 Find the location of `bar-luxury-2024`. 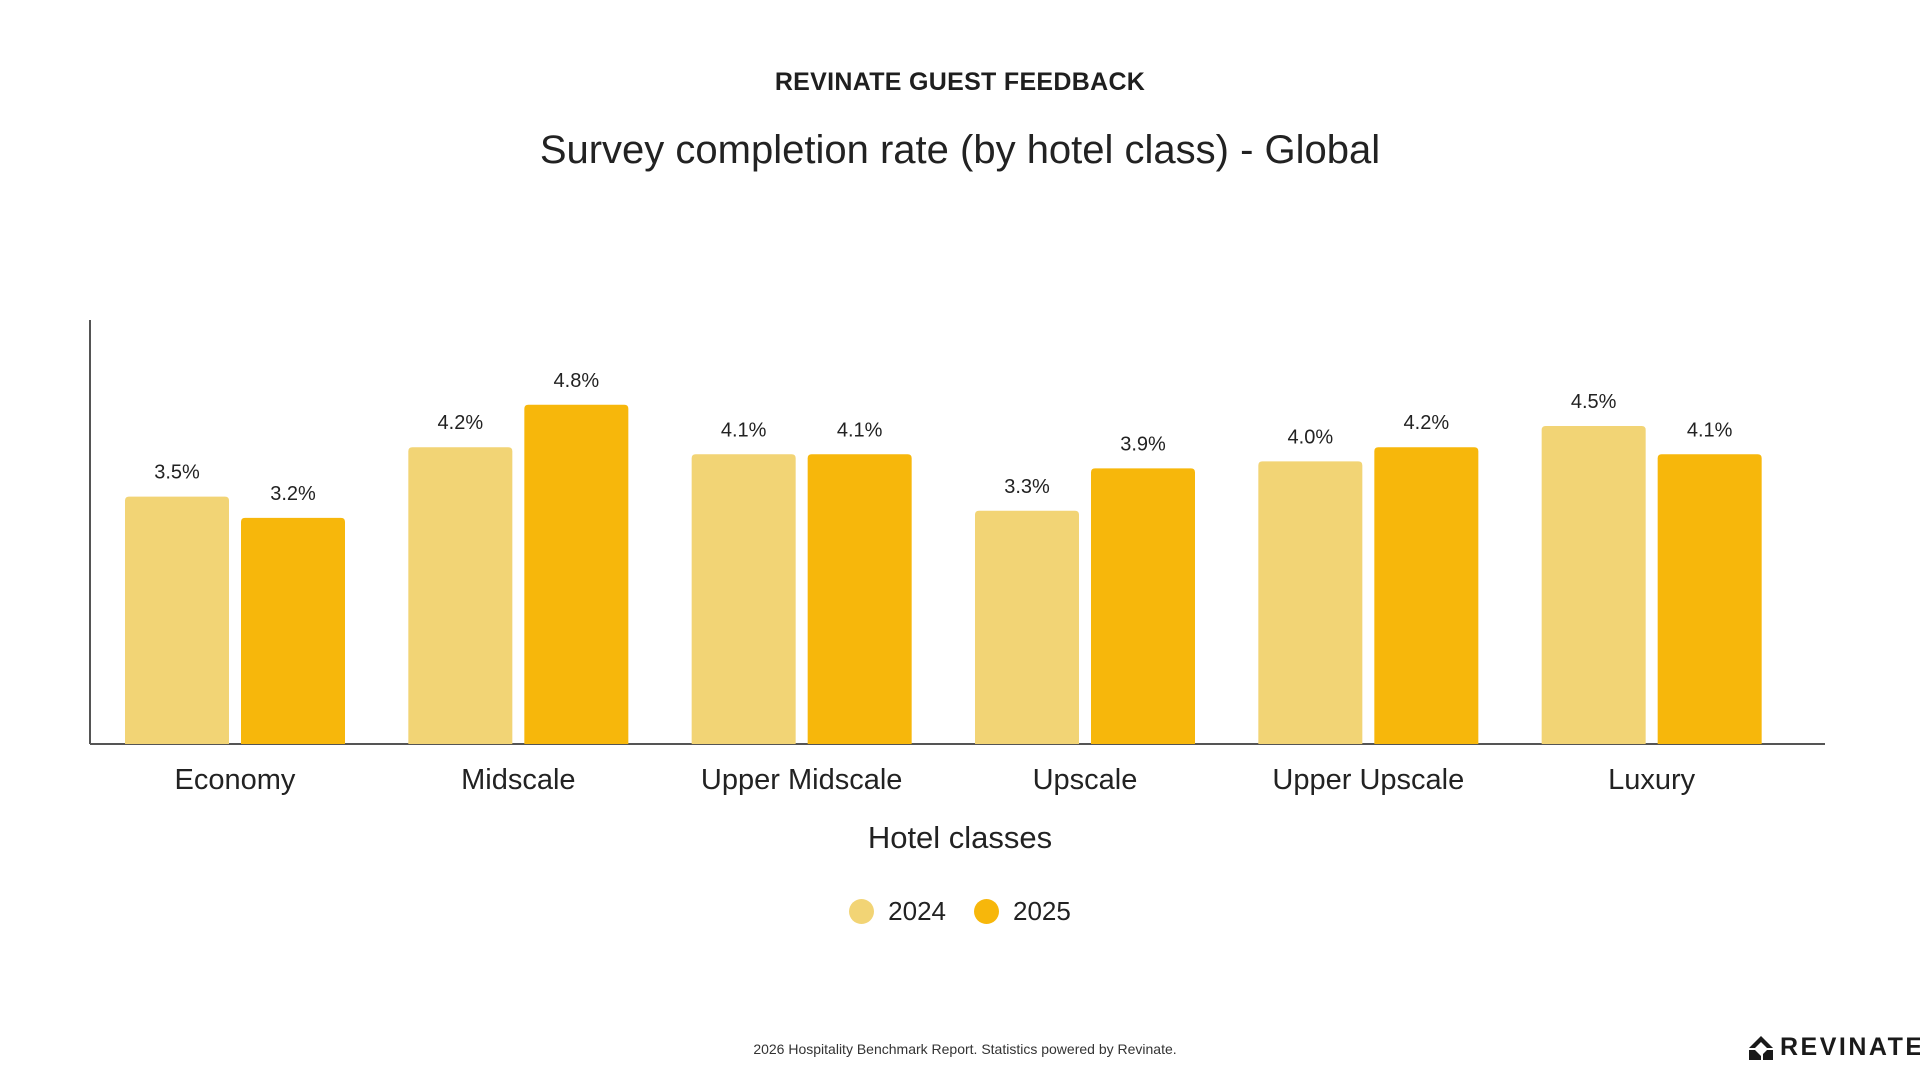

bar-luxury-2024 is located at coordinates (1593, 585).